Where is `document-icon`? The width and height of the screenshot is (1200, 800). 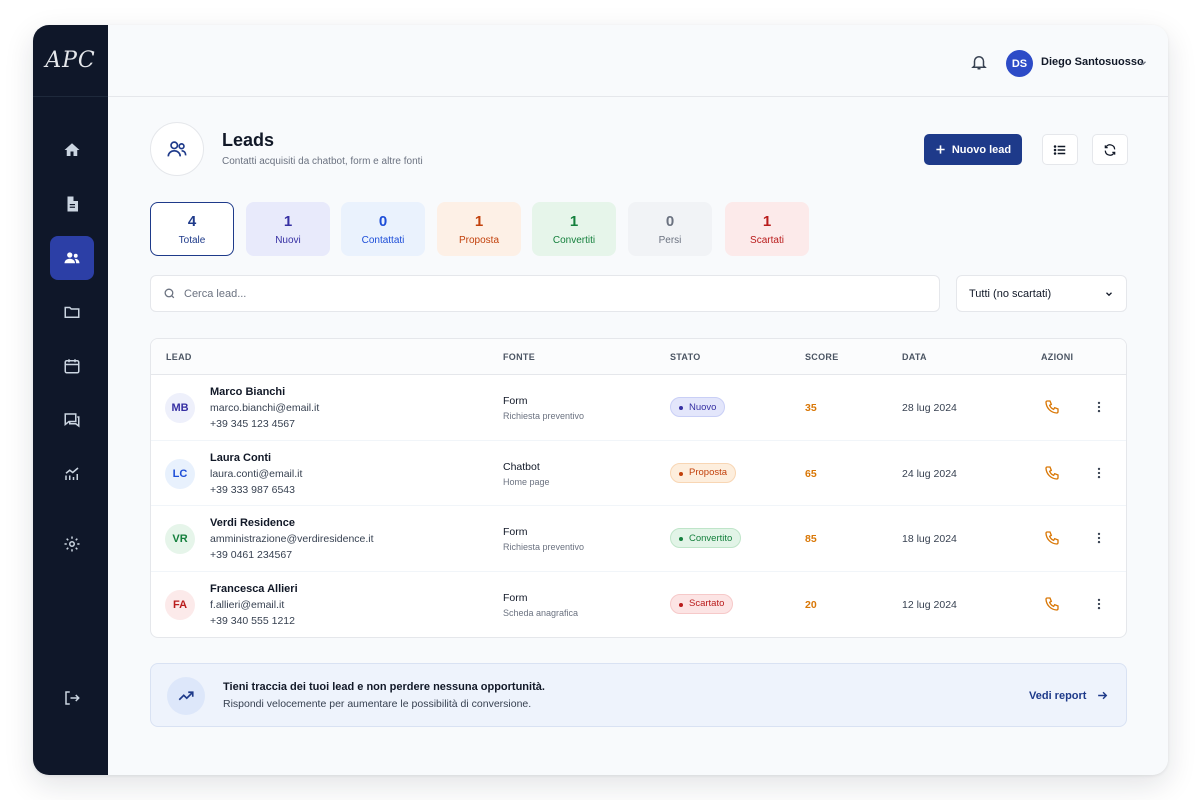
document-icon is located at coordinates (72, 204).